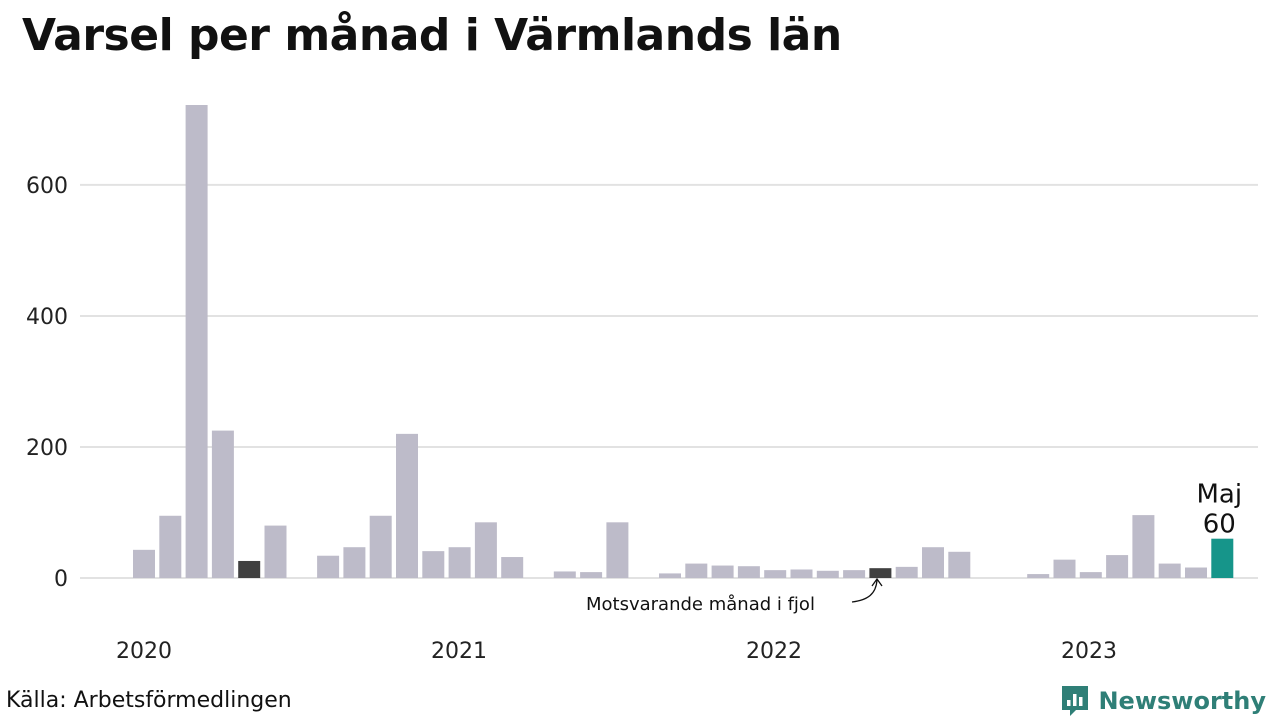  I want to click on y-tick-label-400: 400, so click(47, 317).